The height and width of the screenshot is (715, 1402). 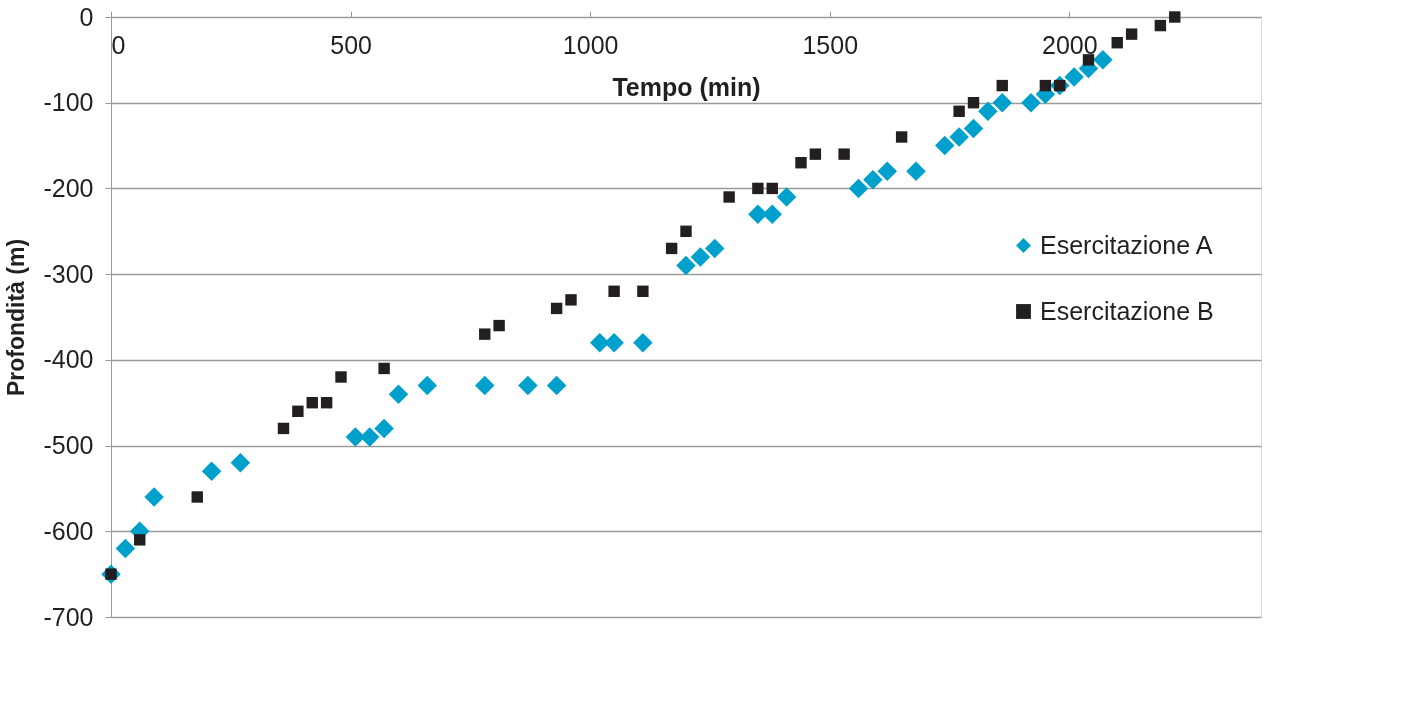 I want to click on y-tick-label: -400, so click(x=68, y=359).